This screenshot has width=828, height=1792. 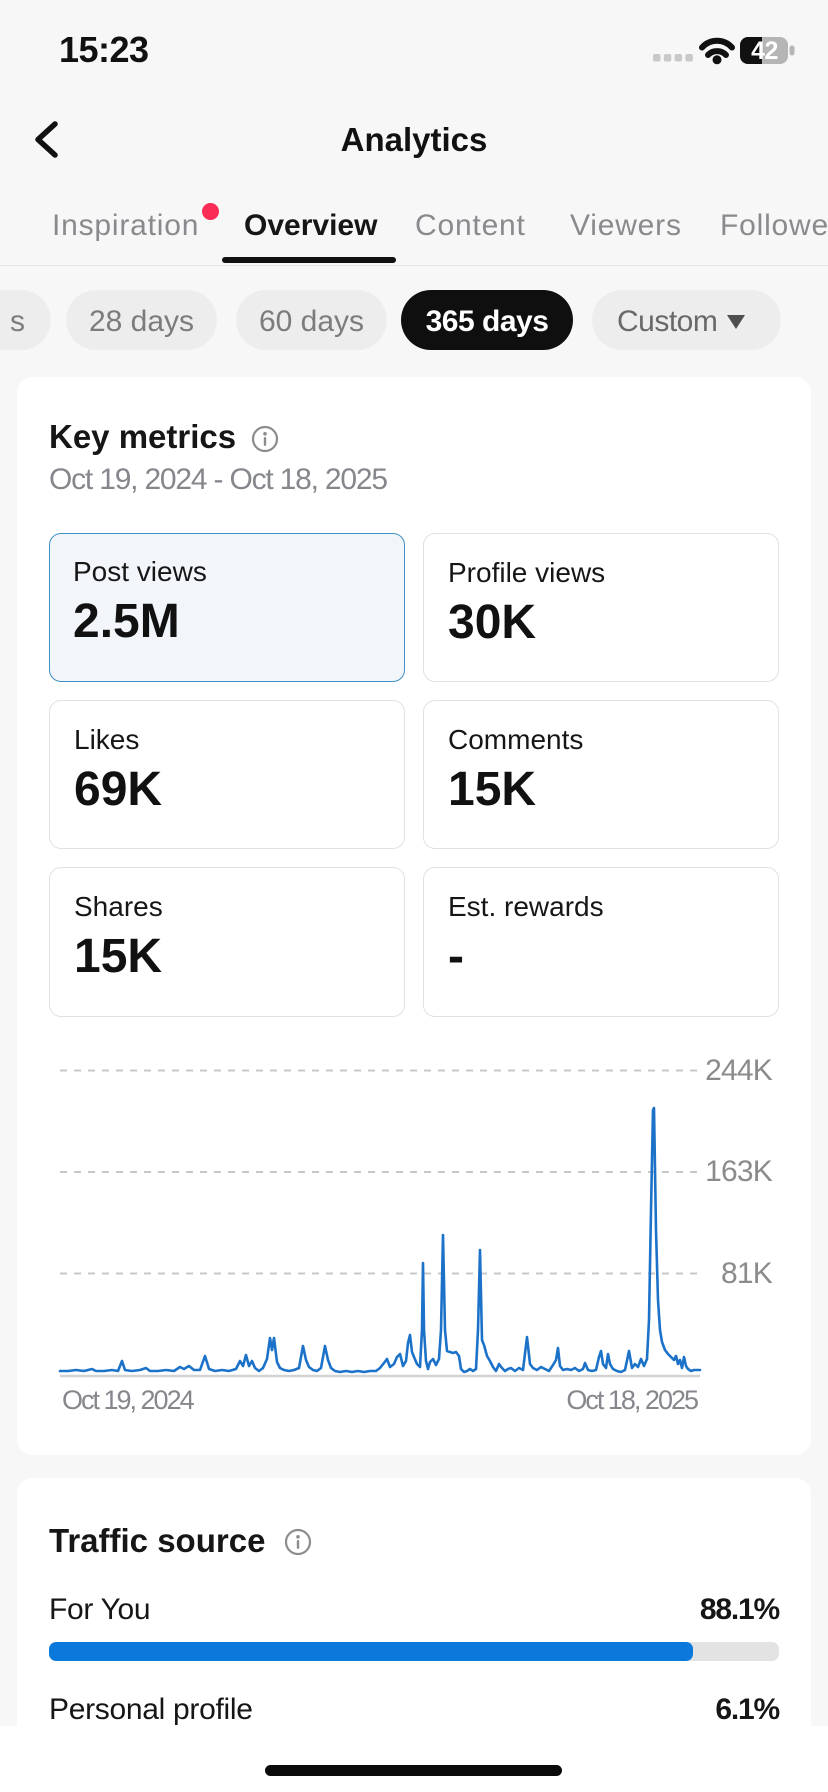 What do you see at coordinates (764, 51) in the screenshot?
I see `svg-text: 42` at bounding box center [764, 51].